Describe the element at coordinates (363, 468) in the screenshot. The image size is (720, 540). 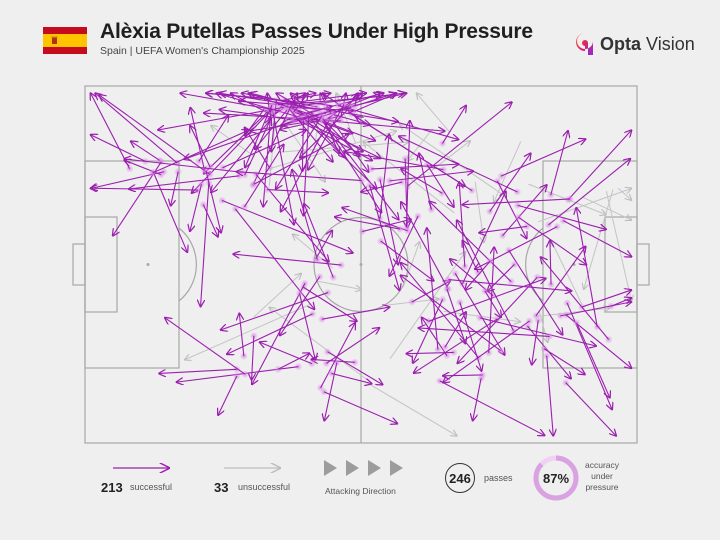
I see `attacking-direction-arrows` at that location.